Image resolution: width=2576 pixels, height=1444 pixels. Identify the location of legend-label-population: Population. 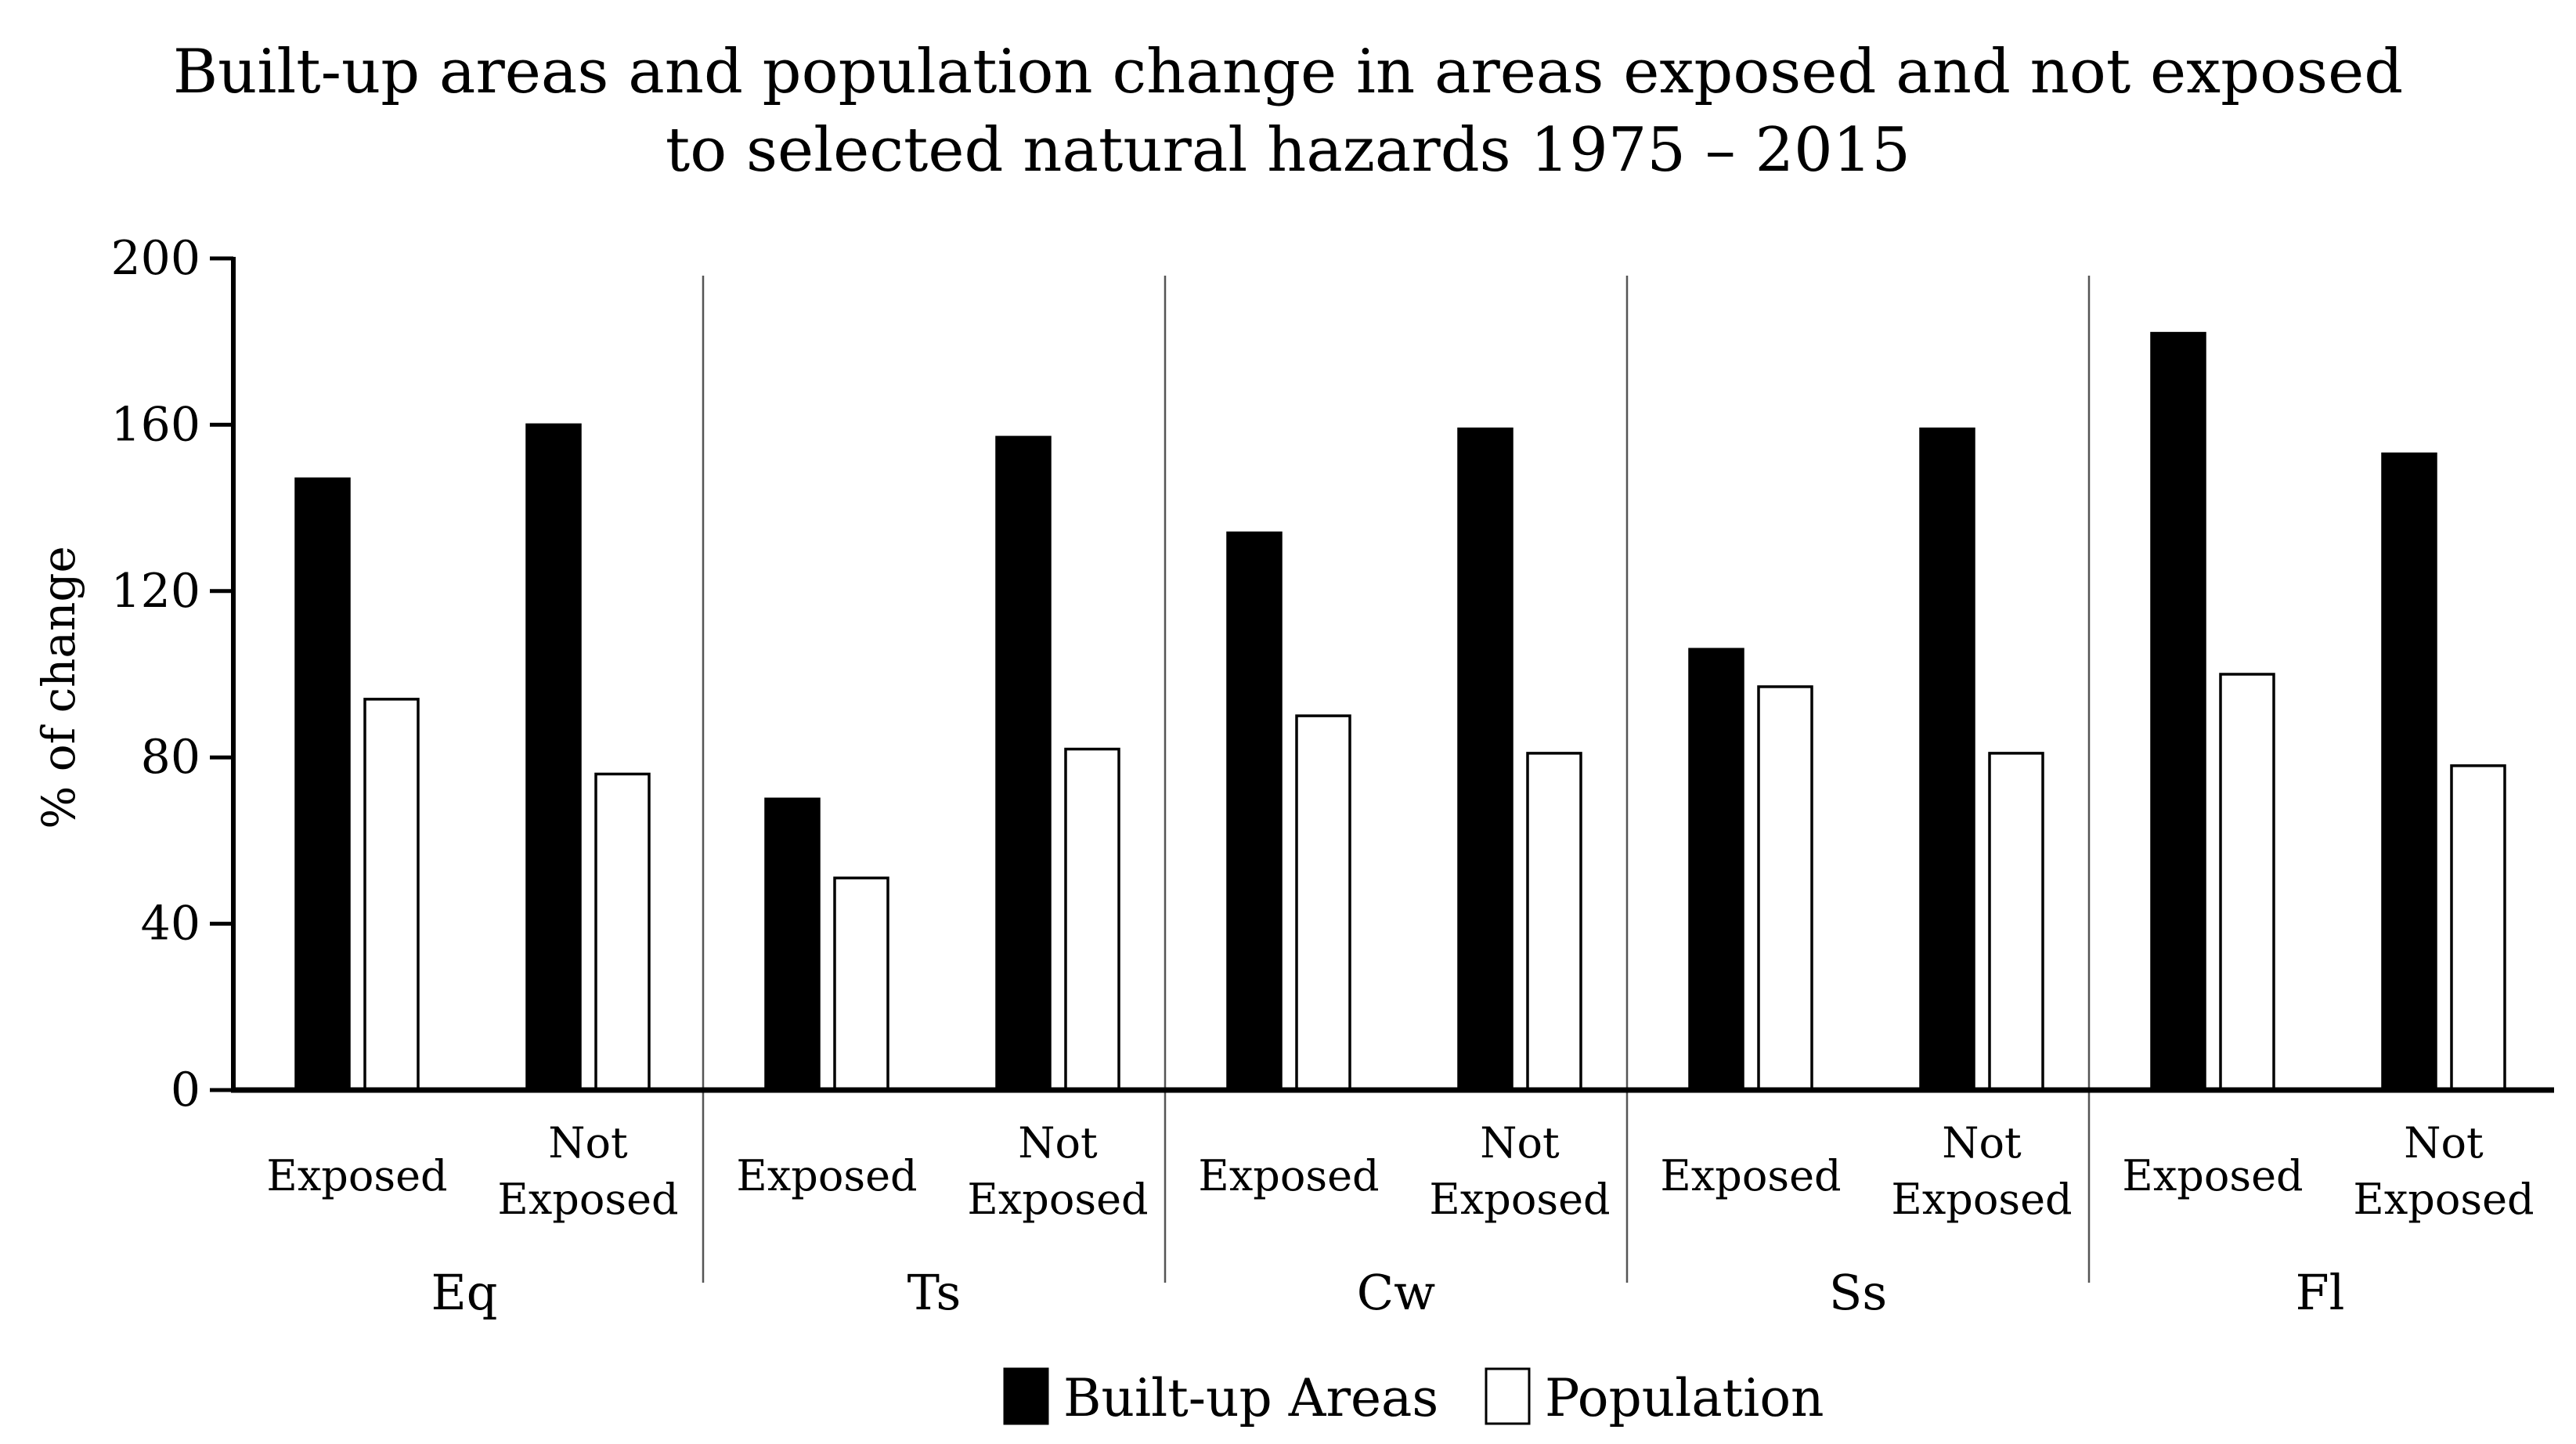
(1684, 1398).